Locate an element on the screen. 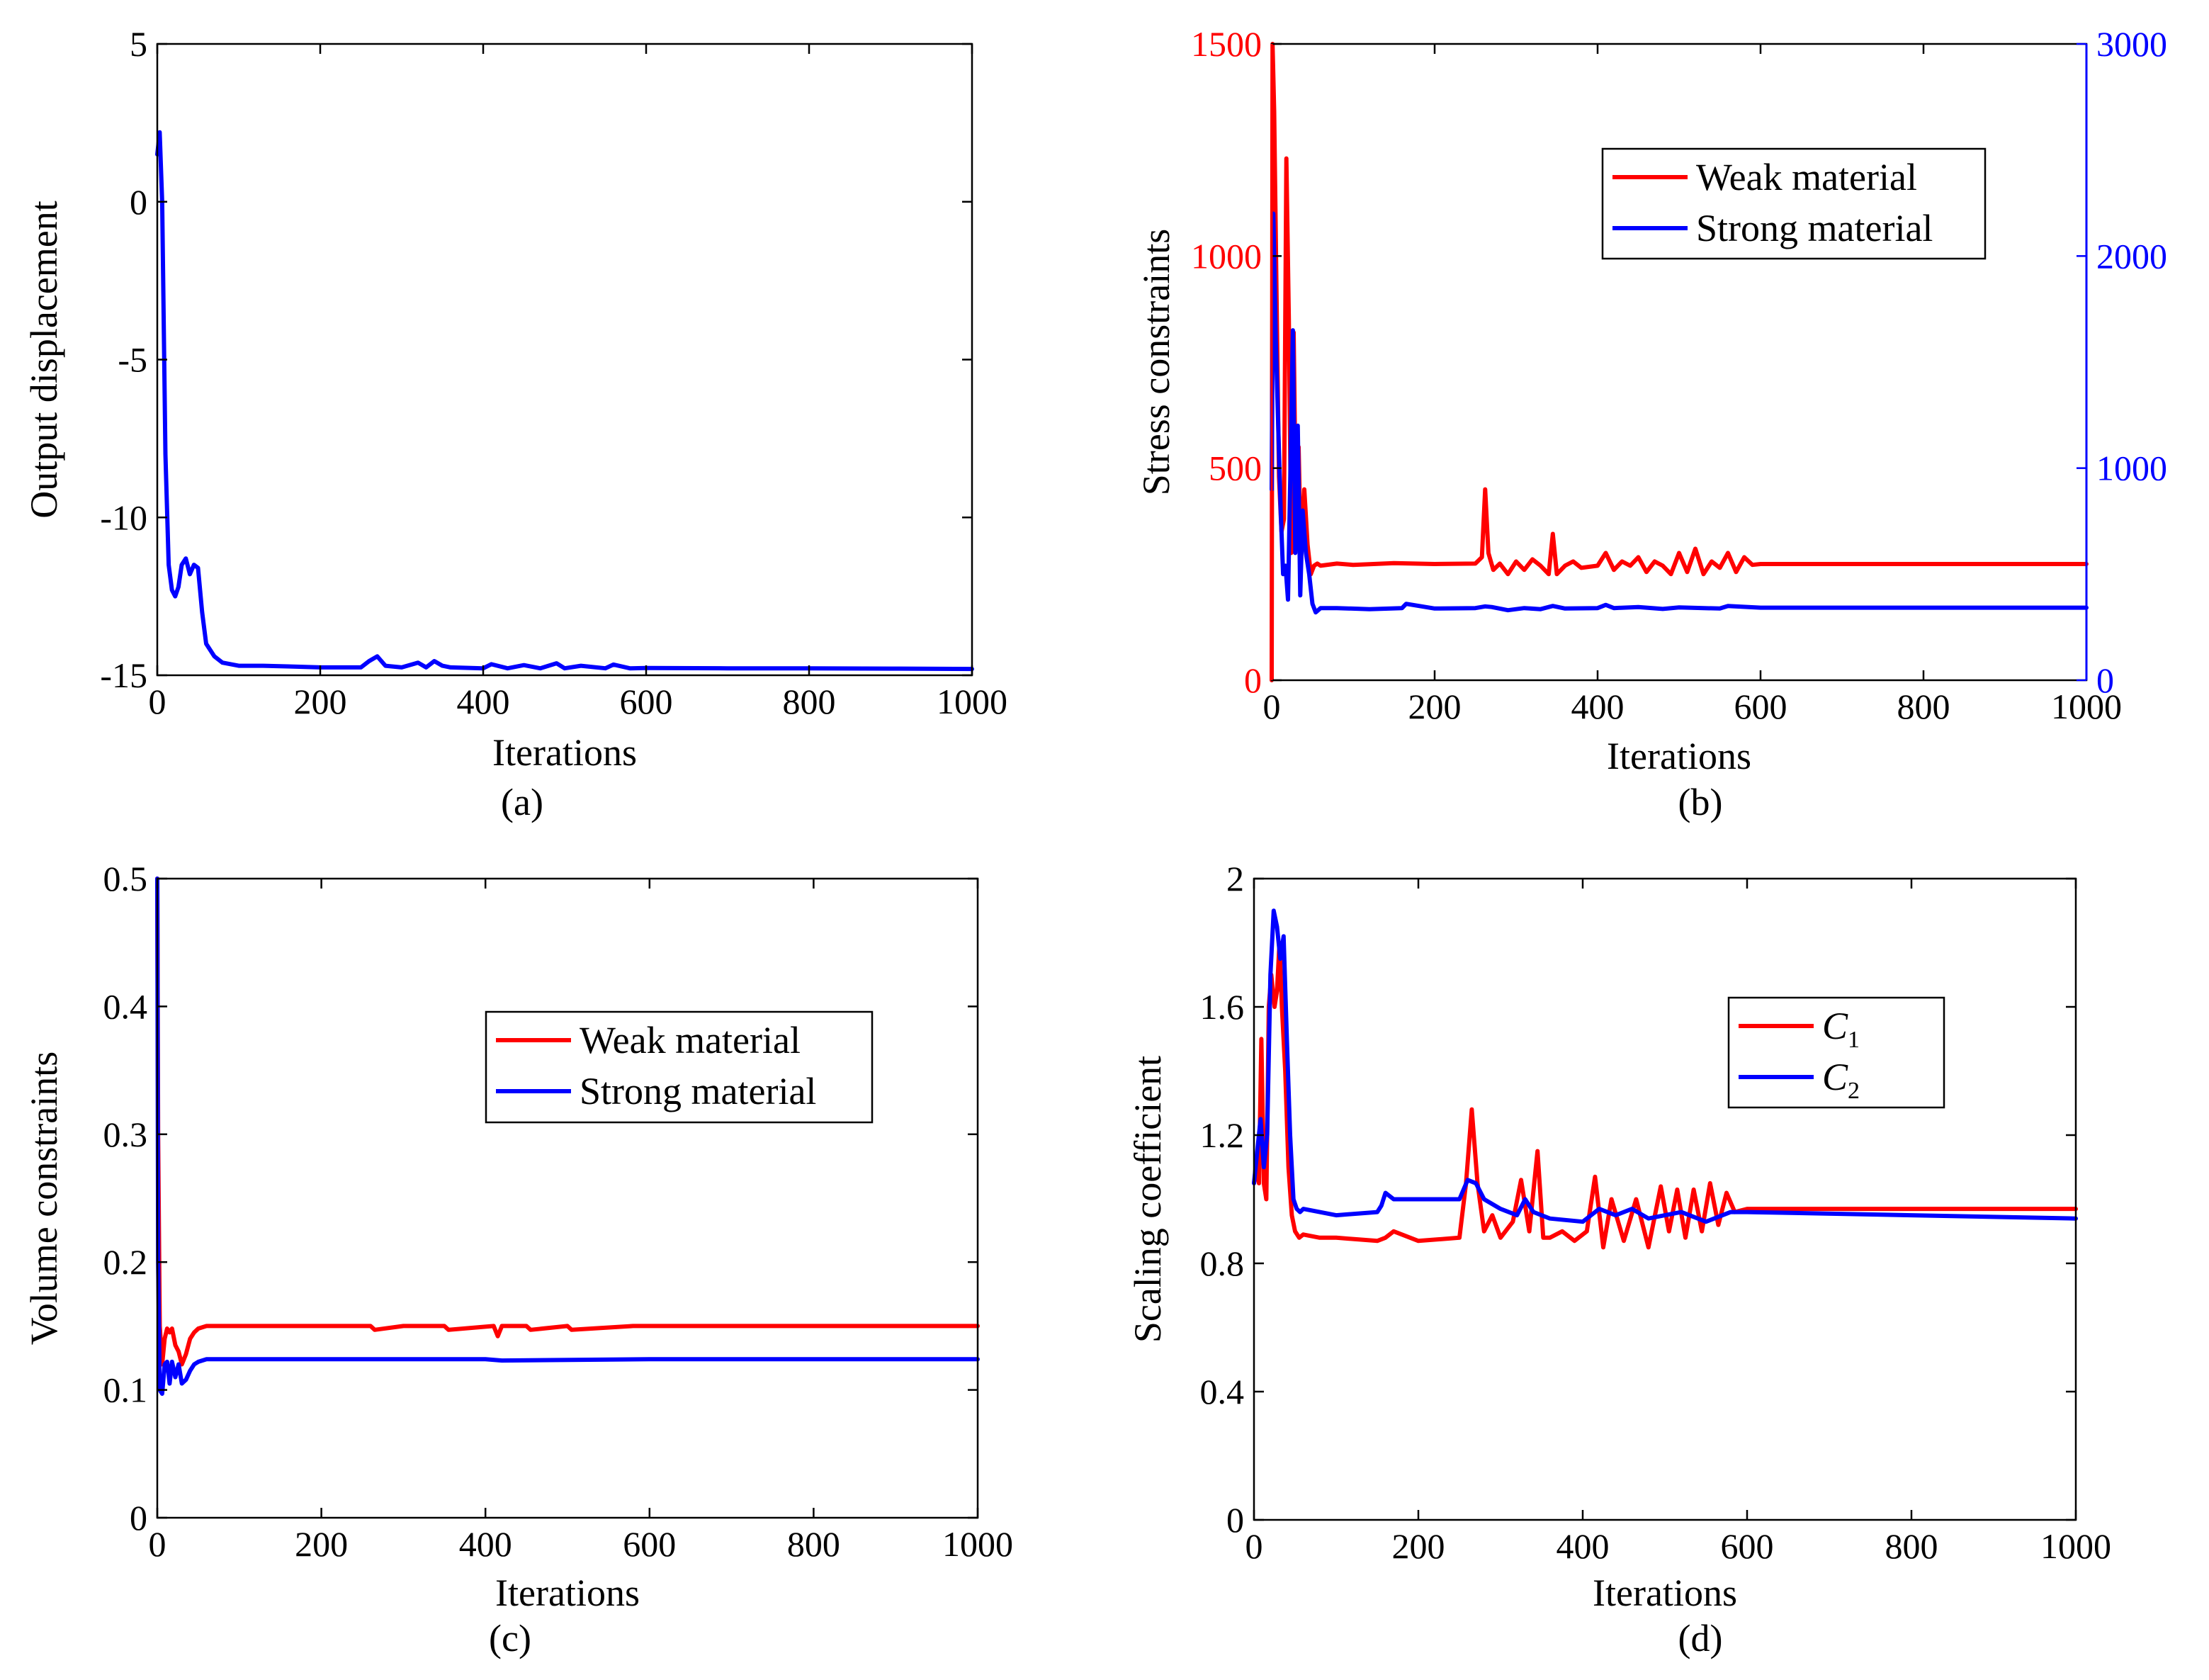  y-tick-label: 2 is located at coordinates (1235, 879).